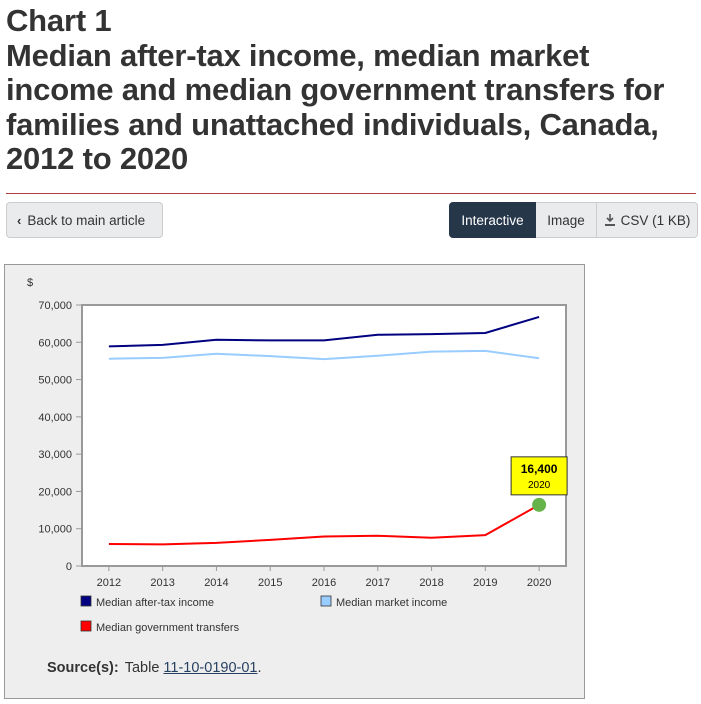 The width and height of the screenshot is (701, 704). I want to click on x-tick-label: 2018, so click(431, 583).